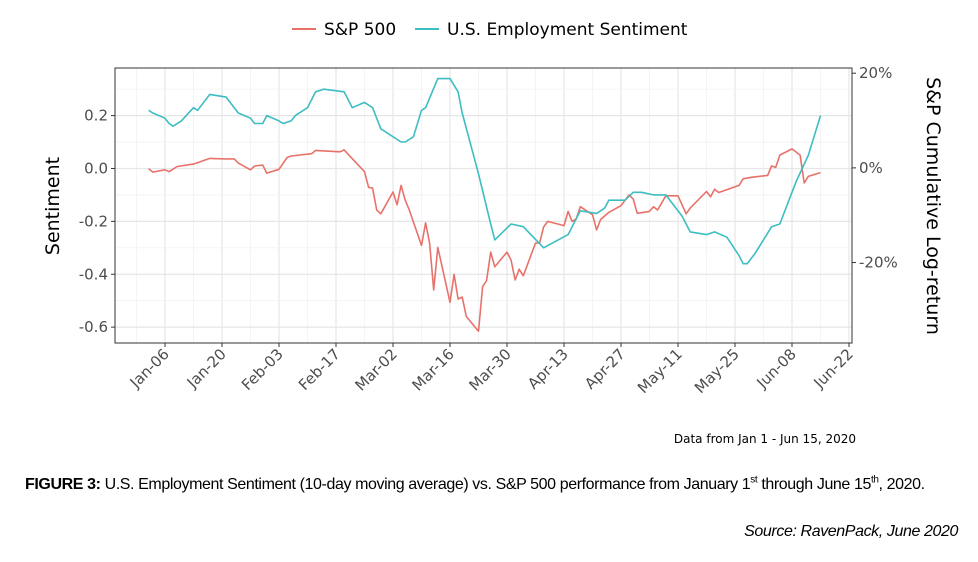 This screenshot has height=562, width=978. What do you see at coordinates (874, 480) in the screenshot?
I see `caption-sup: th` at bounding box center [874, 480].